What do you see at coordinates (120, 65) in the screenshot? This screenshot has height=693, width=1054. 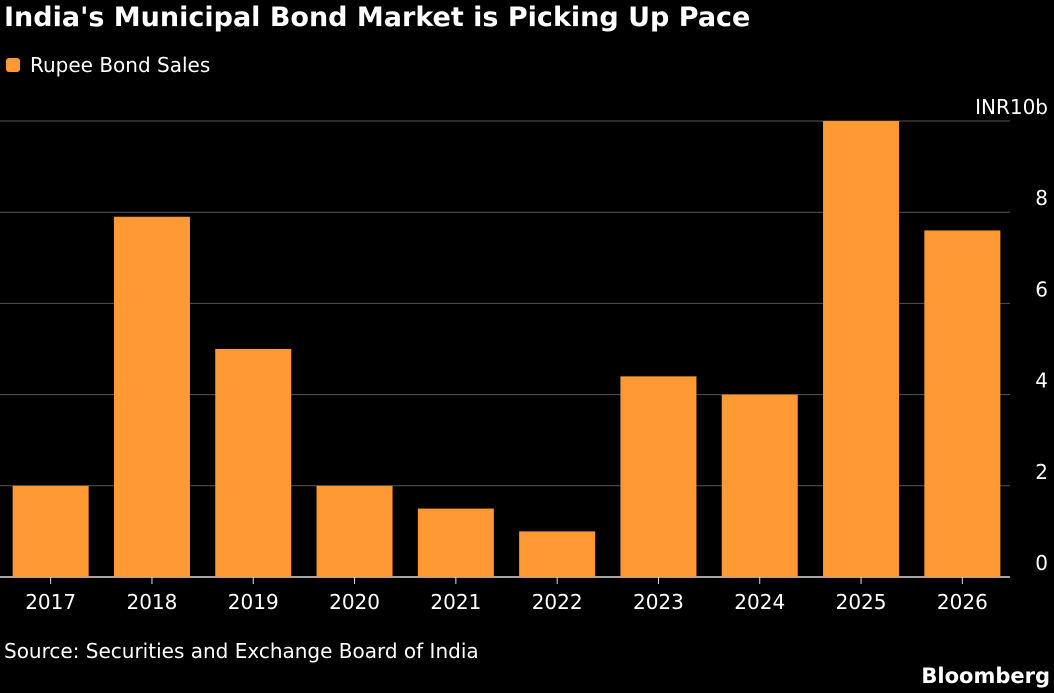 I see `legend-label: Rupee Bond Sales` at bounding box center [120, 65].